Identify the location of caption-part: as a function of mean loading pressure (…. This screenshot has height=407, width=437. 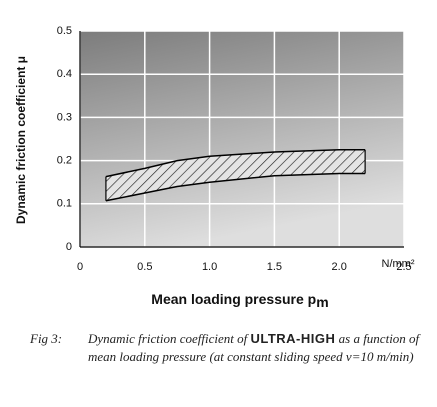
(254, 347).